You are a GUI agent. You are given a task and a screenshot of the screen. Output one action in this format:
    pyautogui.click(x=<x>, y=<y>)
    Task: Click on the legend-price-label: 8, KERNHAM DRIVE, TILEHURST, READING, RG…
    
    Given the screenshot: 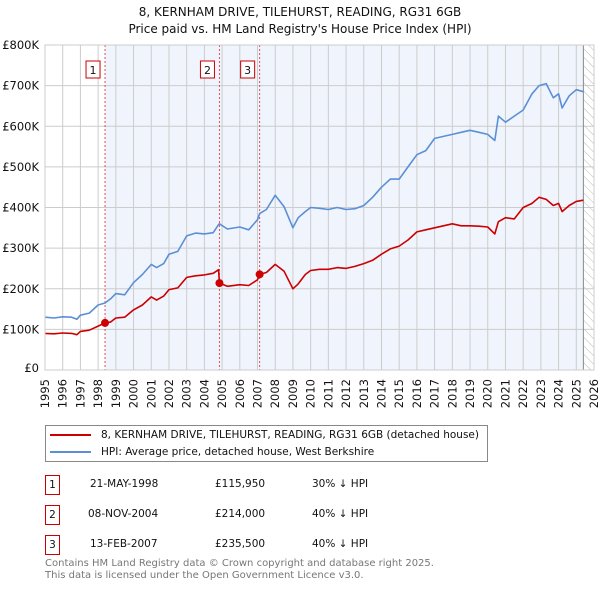 What is the action you would take?
    pyautogui.click(x=290, y=435)
    